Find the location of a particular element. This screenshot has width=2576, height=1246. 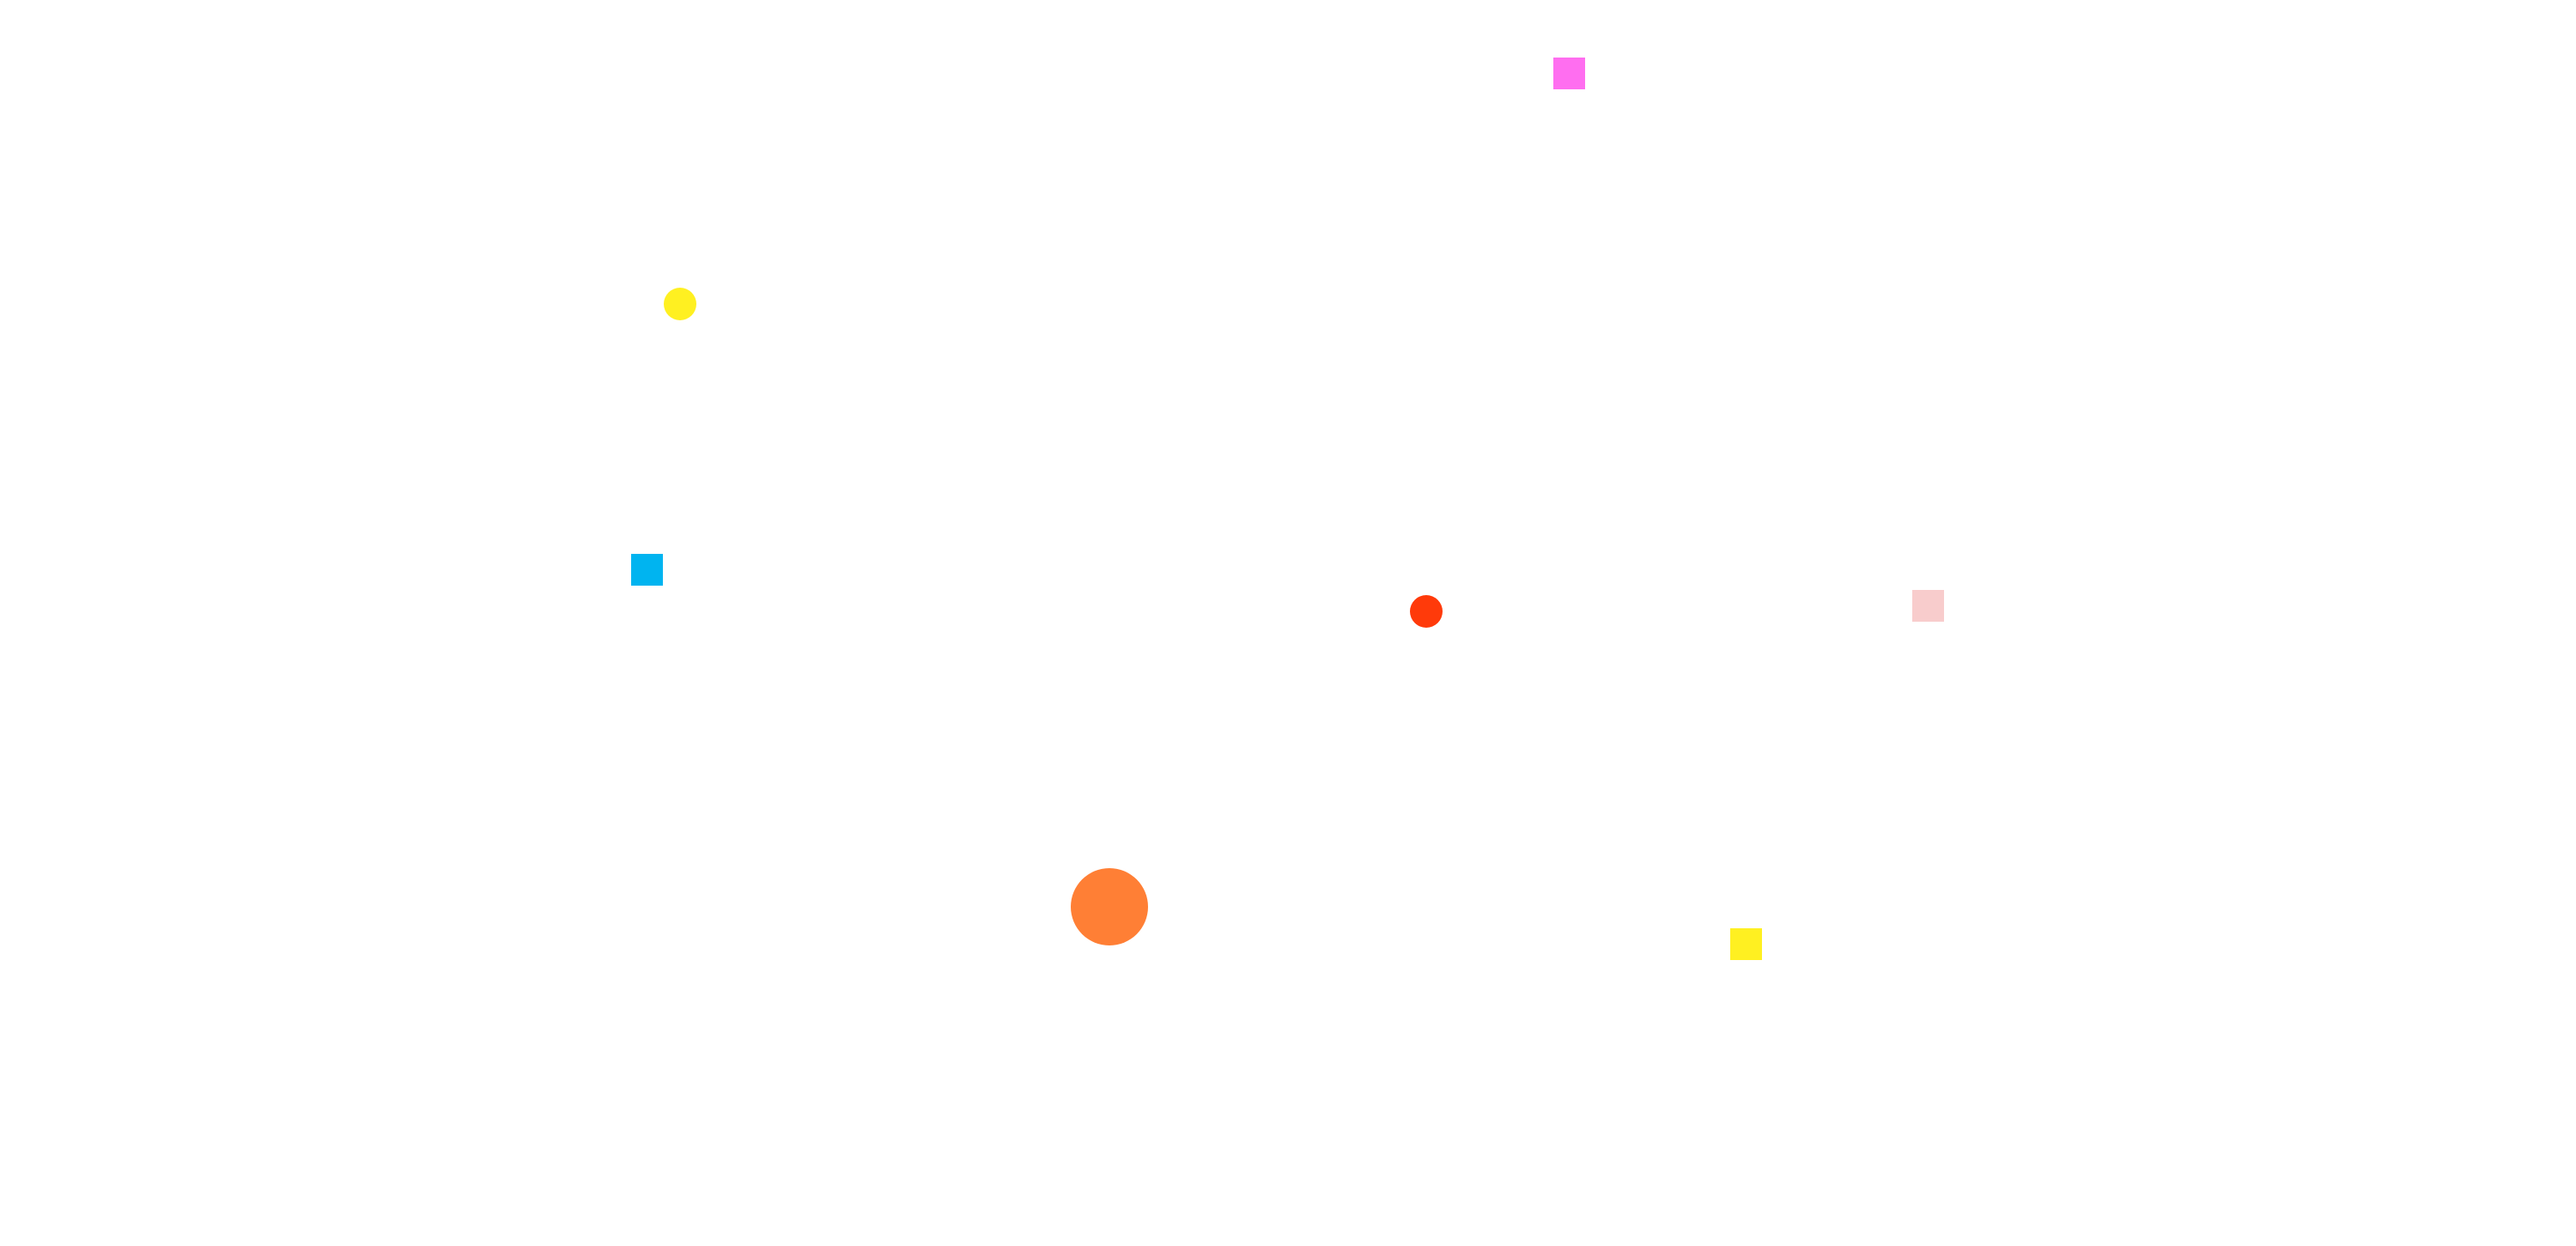

magenta-square is located at coordinates (1569, 73).